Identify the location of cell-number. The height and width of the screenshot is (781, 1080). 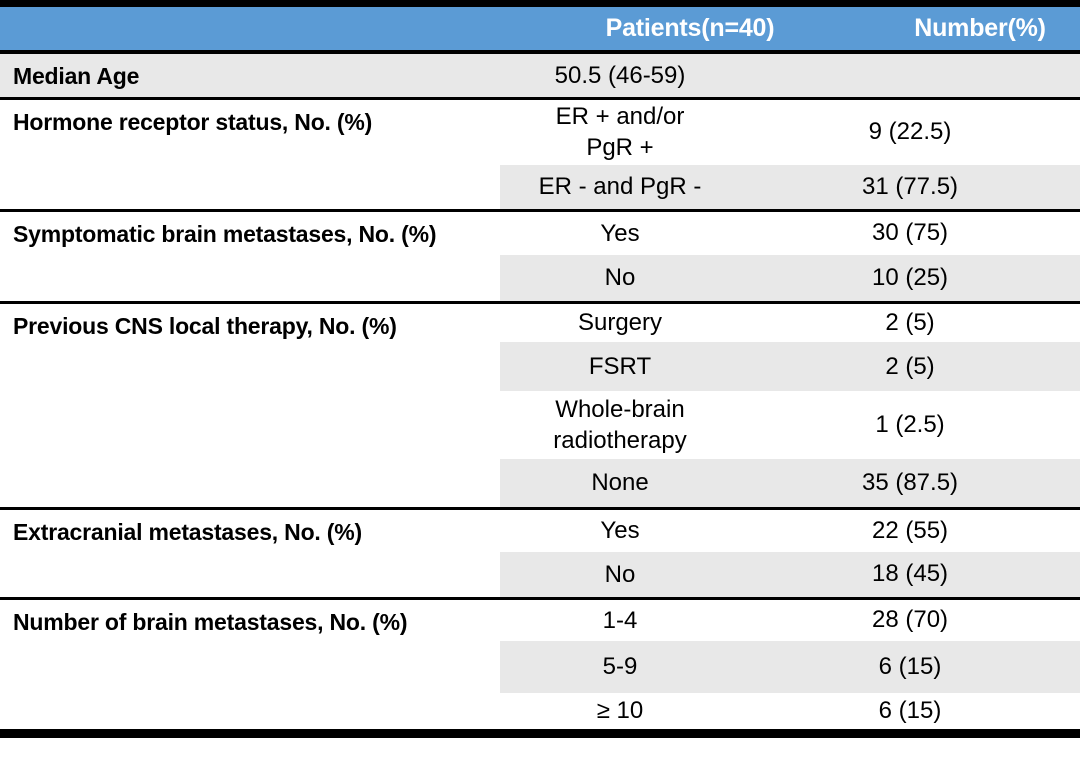
(910, 74).